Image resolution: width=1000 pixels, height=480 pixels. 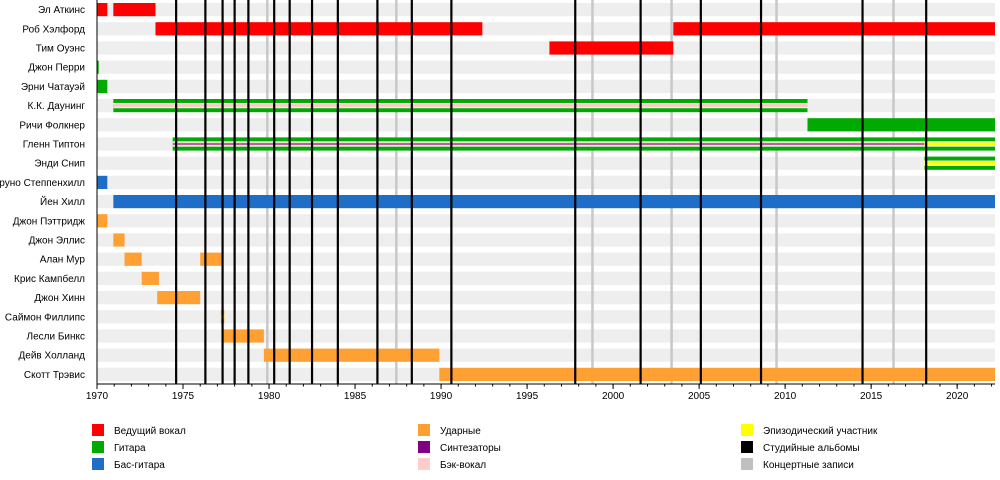 What do you see at coordinates (54, 145) in the screenshot?
I see `member-label: Гленн Типтон` at bounding box center [54, 145].